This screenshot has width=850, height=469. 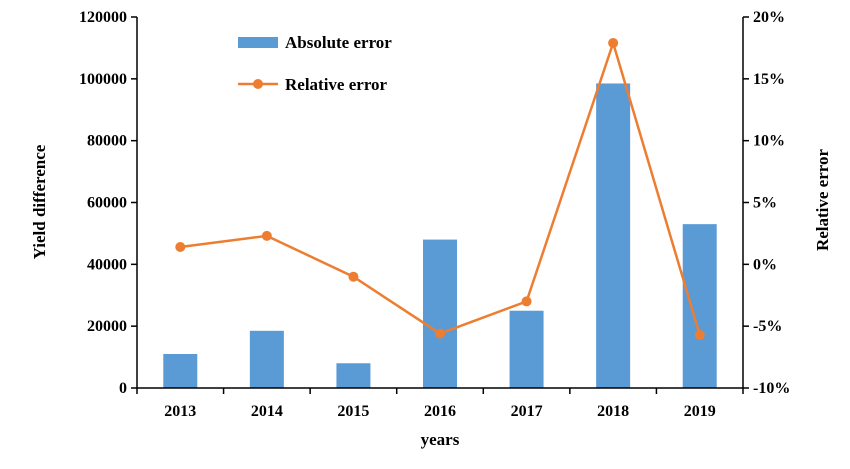 What do you see at coordinates (440, 313) in the screenshot?
I see `bar-2016` at bounding box center [440, 313].